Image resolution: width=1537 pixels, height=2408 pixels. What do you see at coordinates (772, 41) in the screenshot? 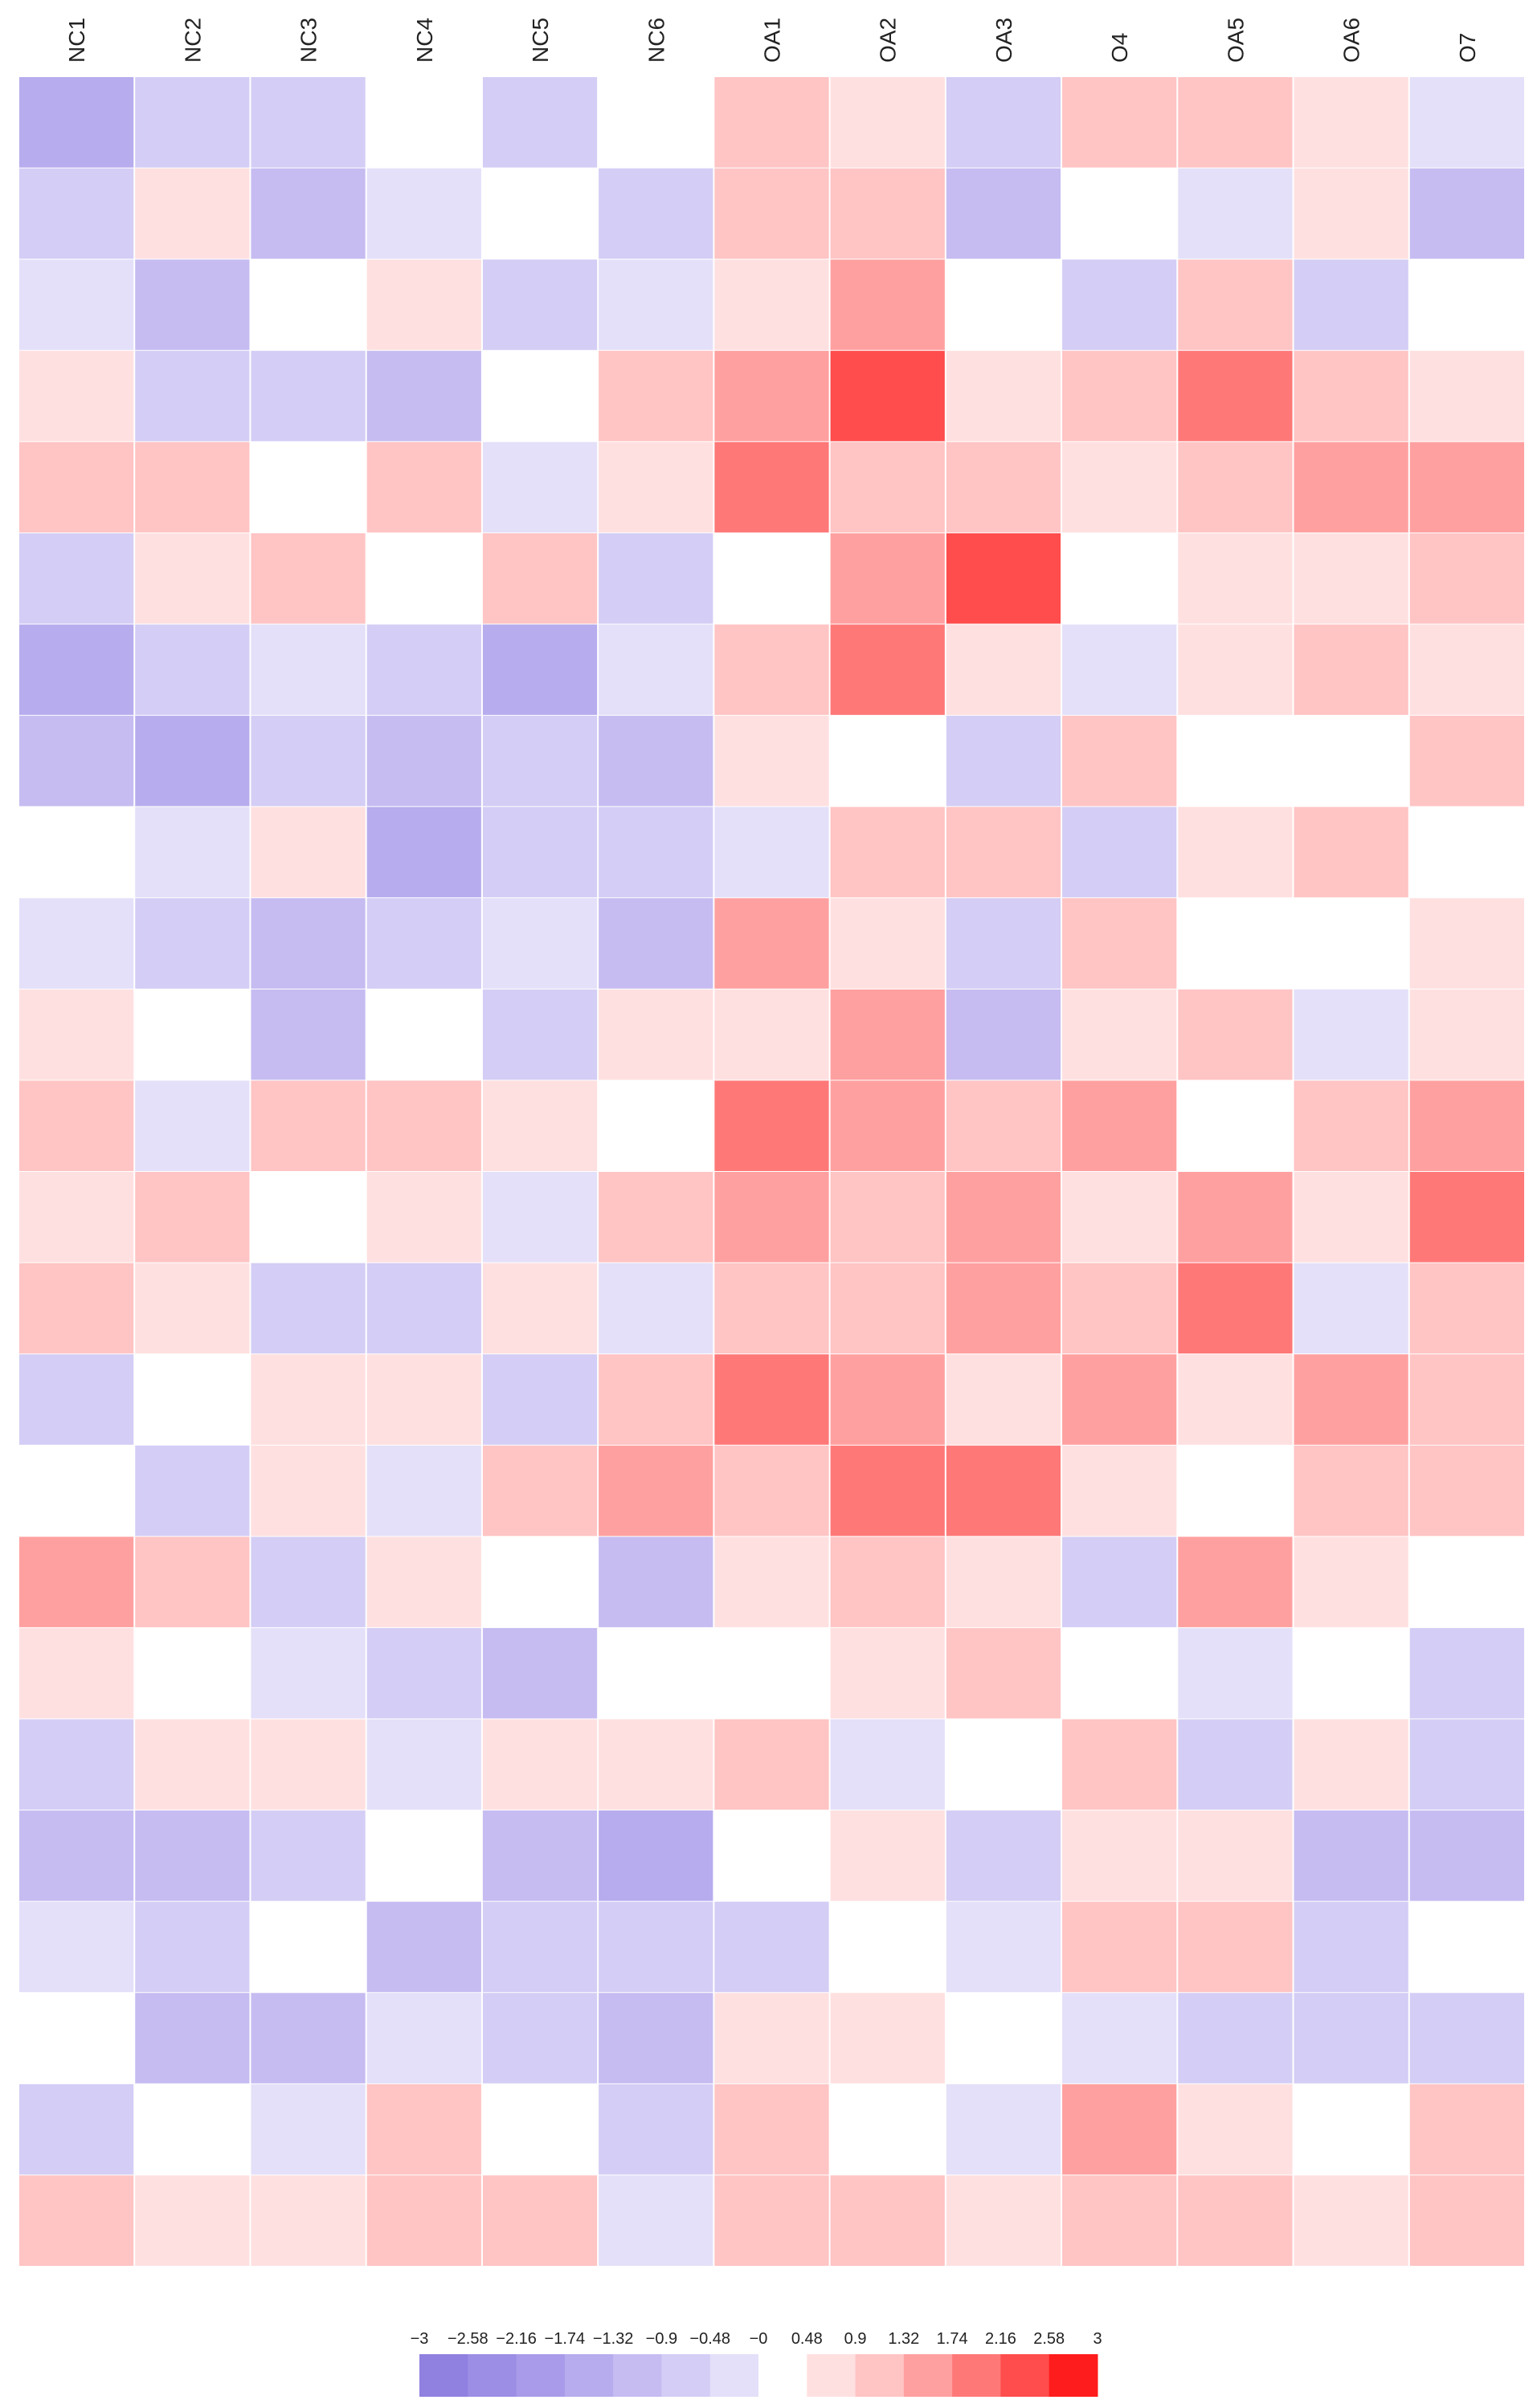
I see `column-label: OA1` at bounding box center [772, 41].